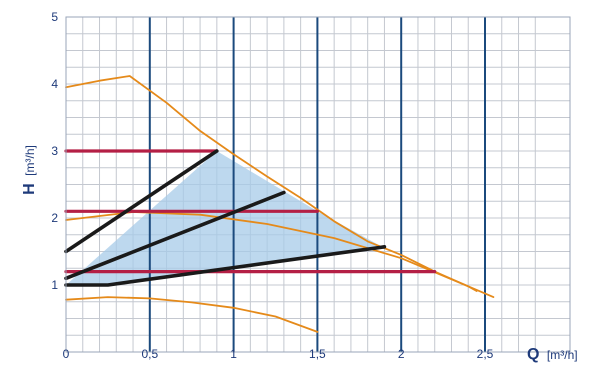  What do you see at coordinates (562, 355) in the screenshot?
I see `x-axis-unit: [m³/h]` at bounding box center [562, 355].